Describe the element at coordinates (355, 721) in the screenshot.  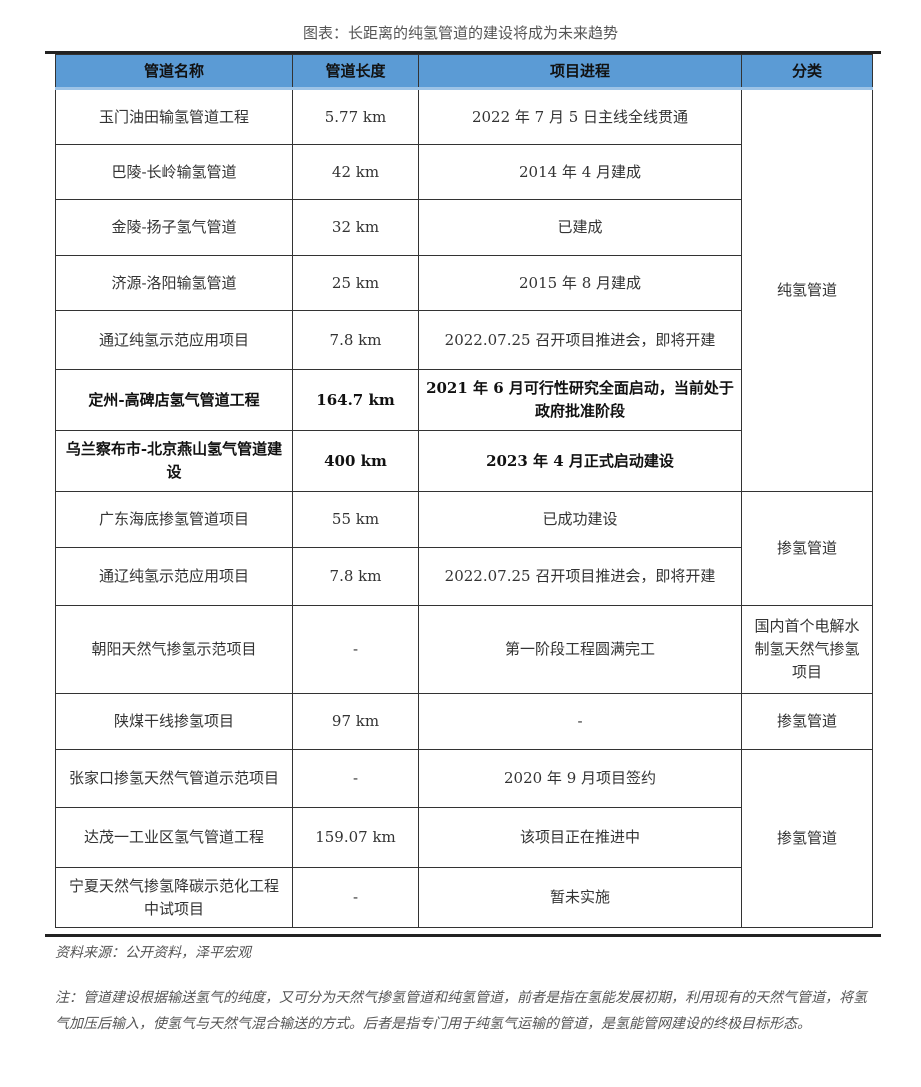
I see `pipeline-length: 97 km` at that location.